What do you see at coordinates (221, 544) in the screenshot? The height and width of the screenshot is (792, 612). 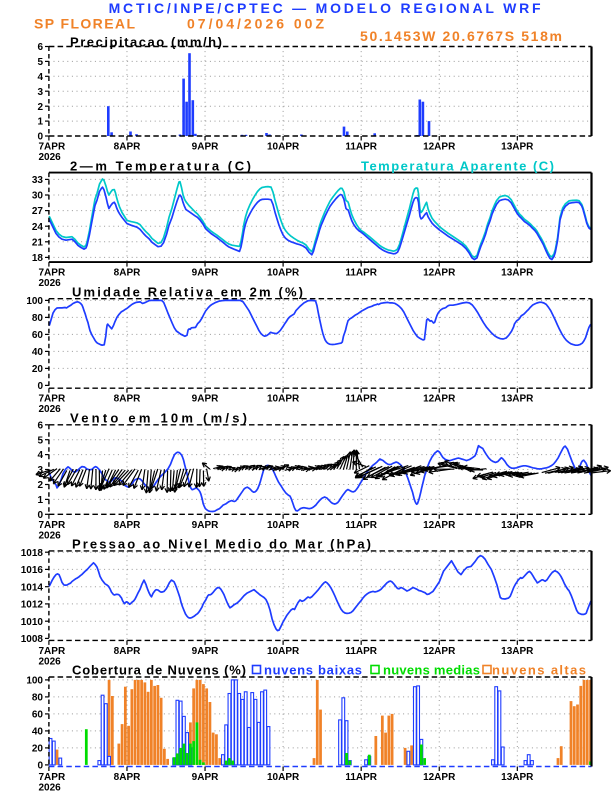 I see `svg-text:Pressao ao Nivel Medio do Mar: Pressao ao Nivel Medio do Mar (hPa)` at bounding box center [221, 544].